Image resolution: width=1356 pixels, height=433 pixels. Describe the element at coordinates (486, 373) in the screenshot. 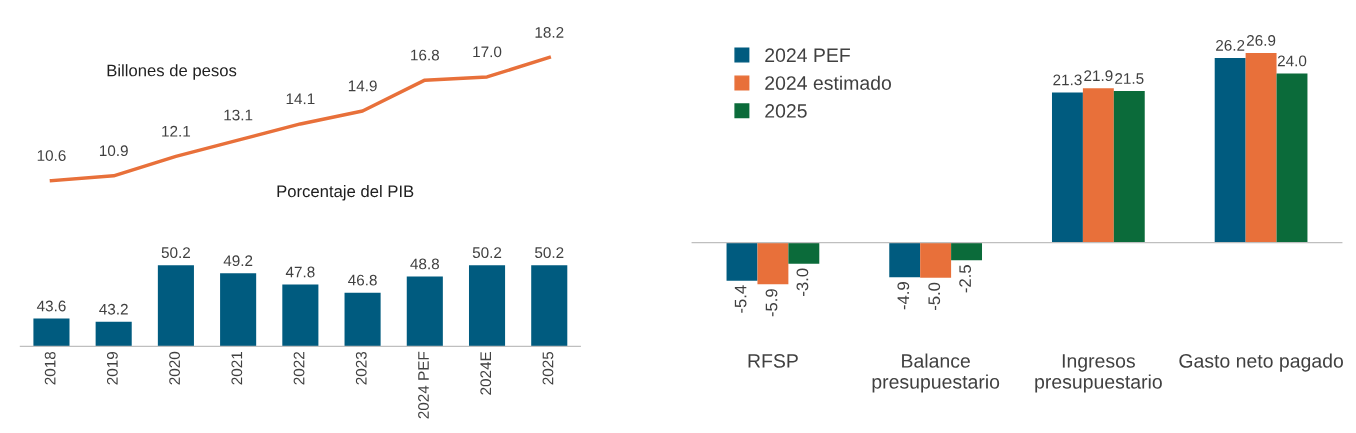

I see `x-tick-label: 2024E` at that location.